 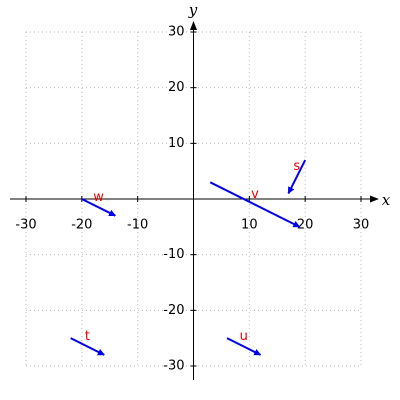 What do you see at coordinates (176, 32) in the screenshot?
I see `y-tick-label: 30` at bounding box center [176, 32].